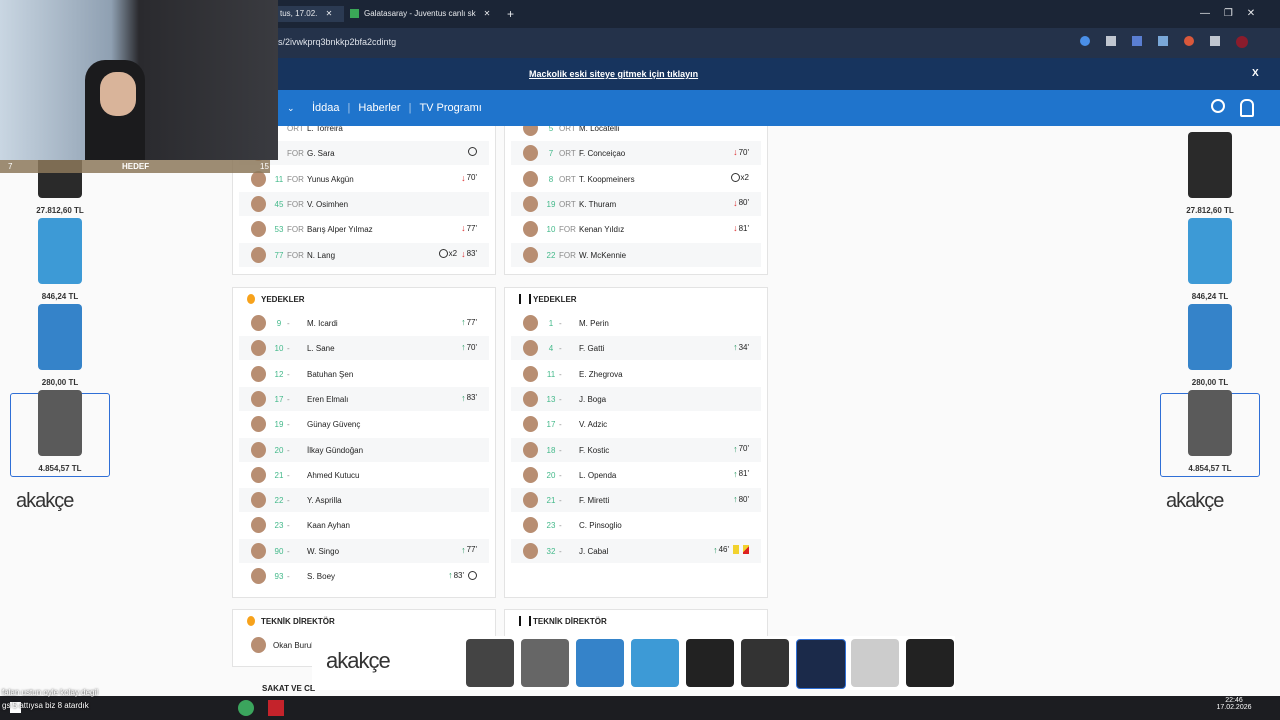  Describe the element at coordinates (741, 347) in the screenshot. I see `event: ↑ 34'` at that location.